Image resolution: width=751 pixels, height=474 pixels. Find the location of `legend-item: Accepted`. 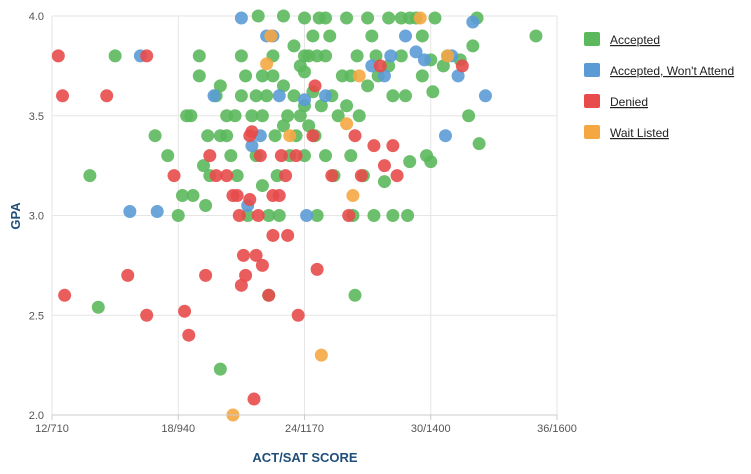

legend-item: Accepted is located at coordinates (622, 39).